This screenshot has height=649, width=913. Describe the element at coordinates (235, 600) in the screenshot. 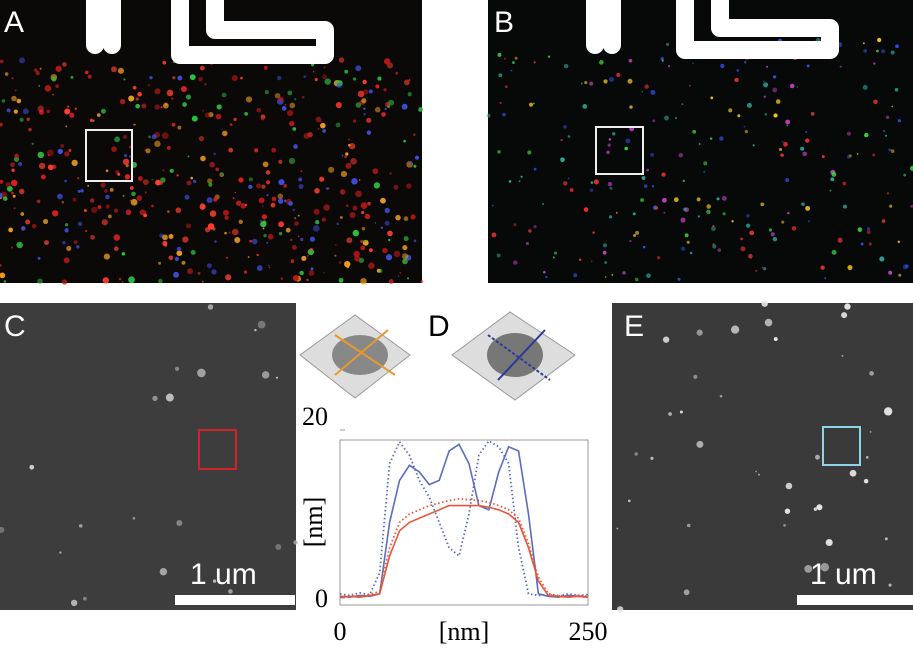

I see `scale-bar` at that location.